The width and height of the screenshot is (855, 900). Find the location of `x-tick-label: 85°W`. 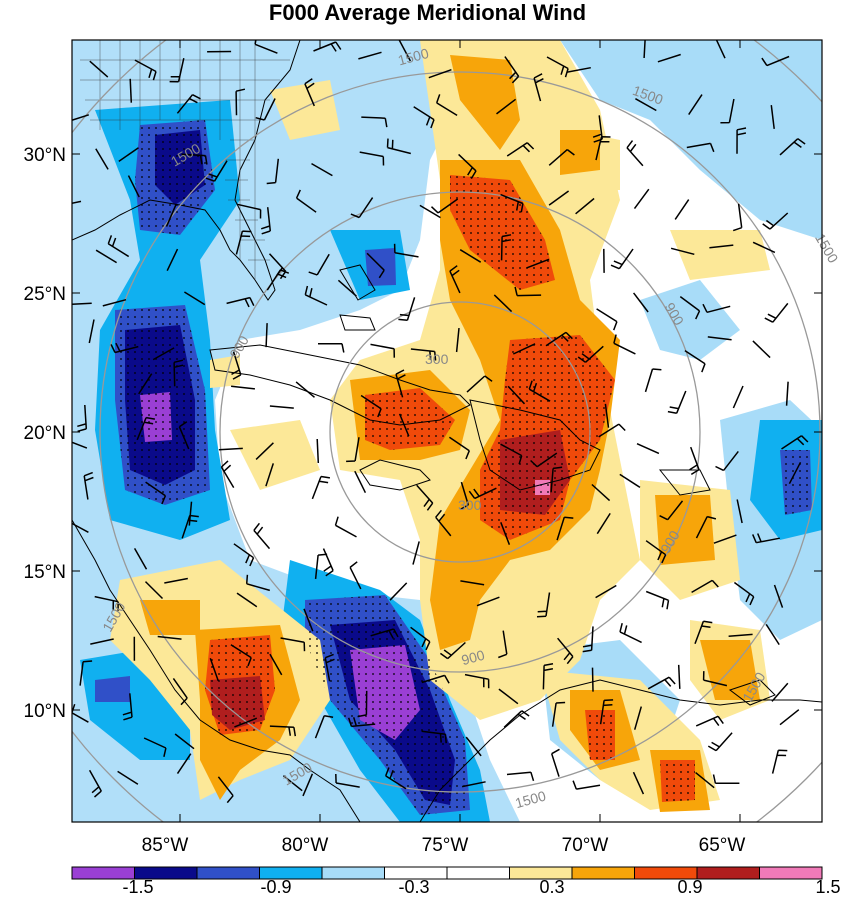

x-tick-label: 85°W is located at coordinates (165, 845).